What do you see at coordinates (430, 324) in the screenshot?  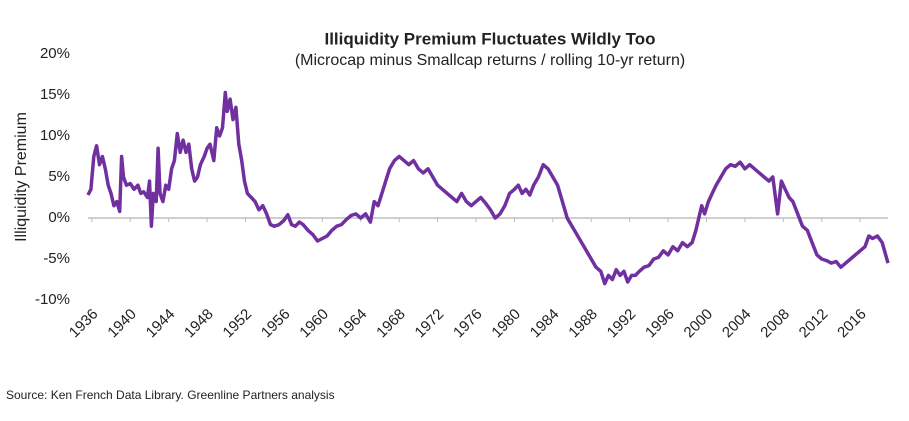 I see `x-tick-label: 1972` at bounding box center [430, 324].